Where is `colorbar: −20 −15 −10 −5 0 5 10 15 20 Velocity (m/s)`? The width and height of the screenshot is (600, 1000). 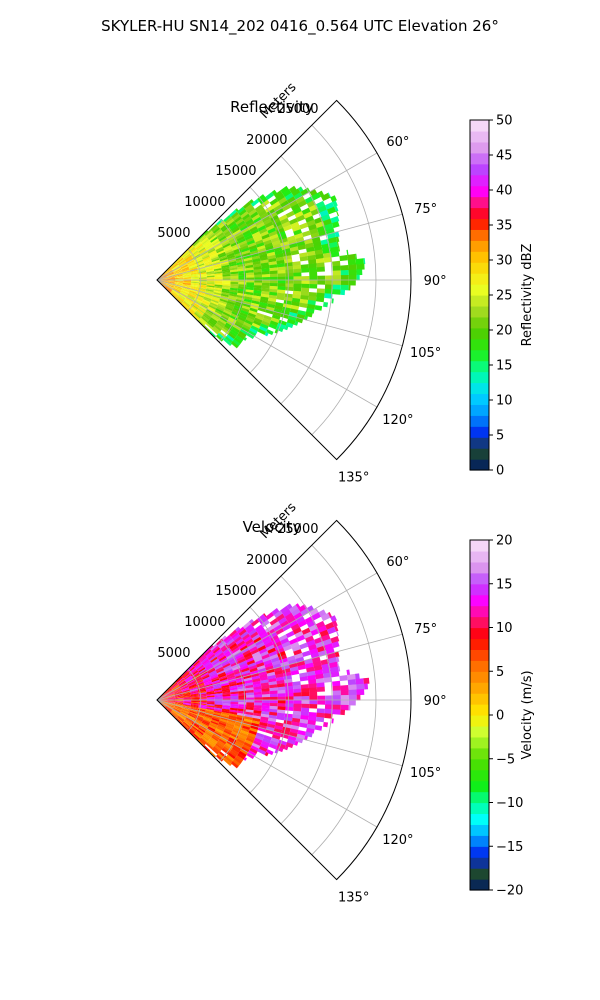 colorbar: −20 −15 −10 −5 0 5 10 15 20 Velocity (m/s) is located at coordinates (502, 716).